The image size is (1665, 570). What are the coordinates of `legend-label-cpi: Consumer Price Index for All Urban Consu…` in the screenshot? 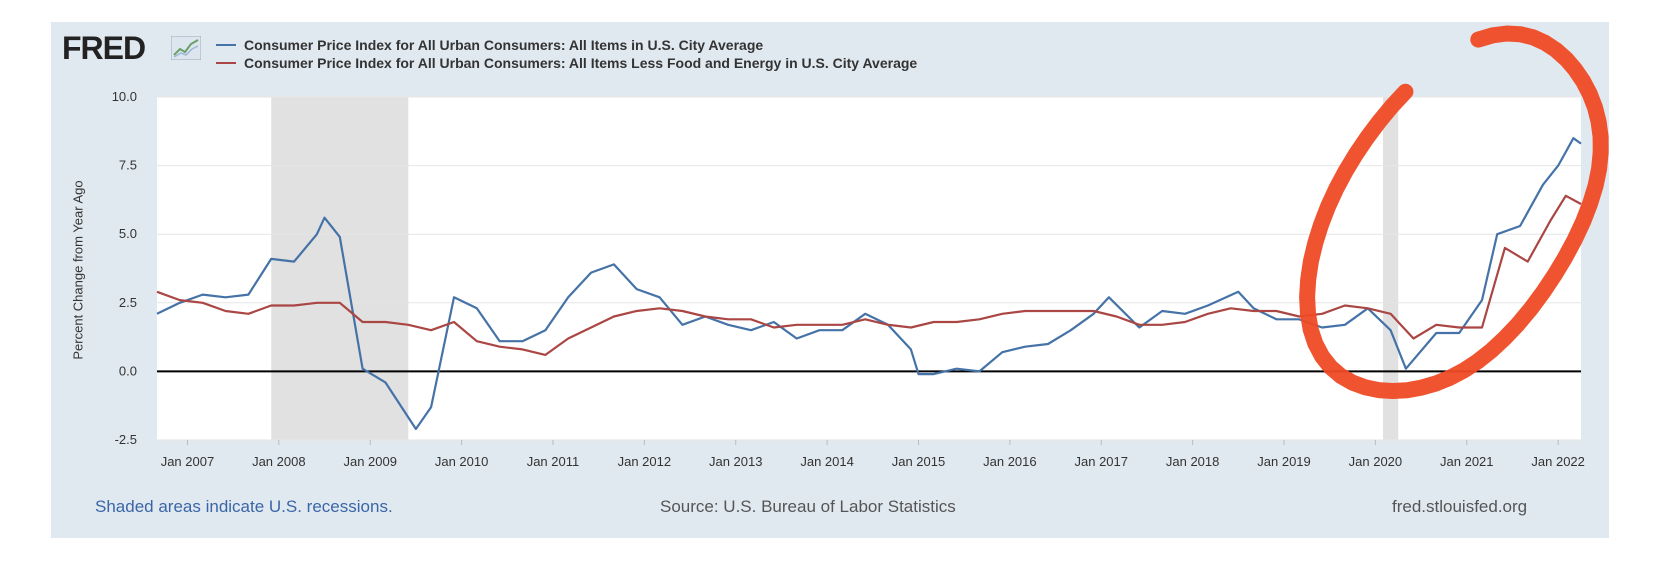 It's located at (504, 45).